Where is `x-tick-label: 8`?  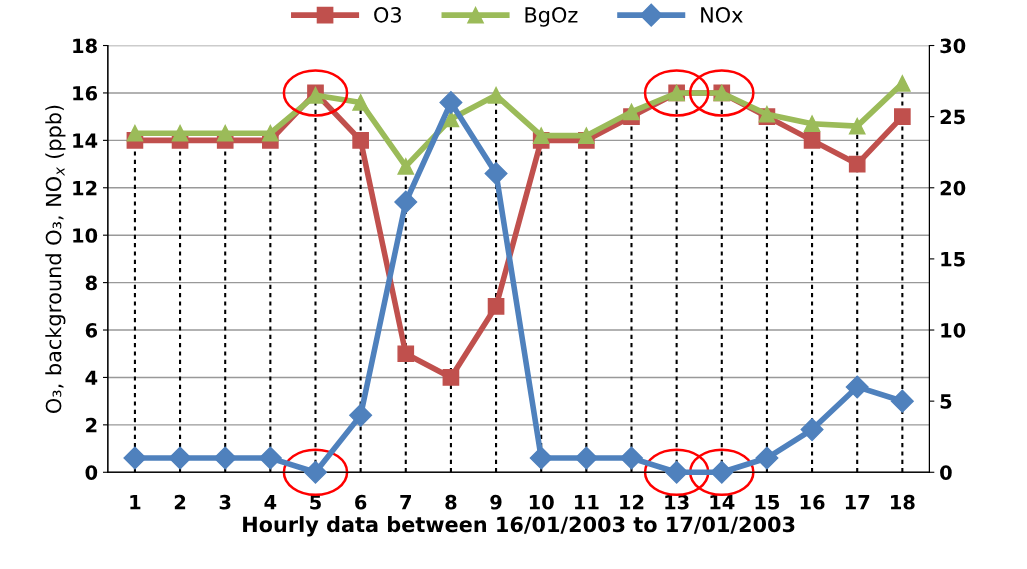 x-tick-label: 8 is located at coordinates (451, 502).